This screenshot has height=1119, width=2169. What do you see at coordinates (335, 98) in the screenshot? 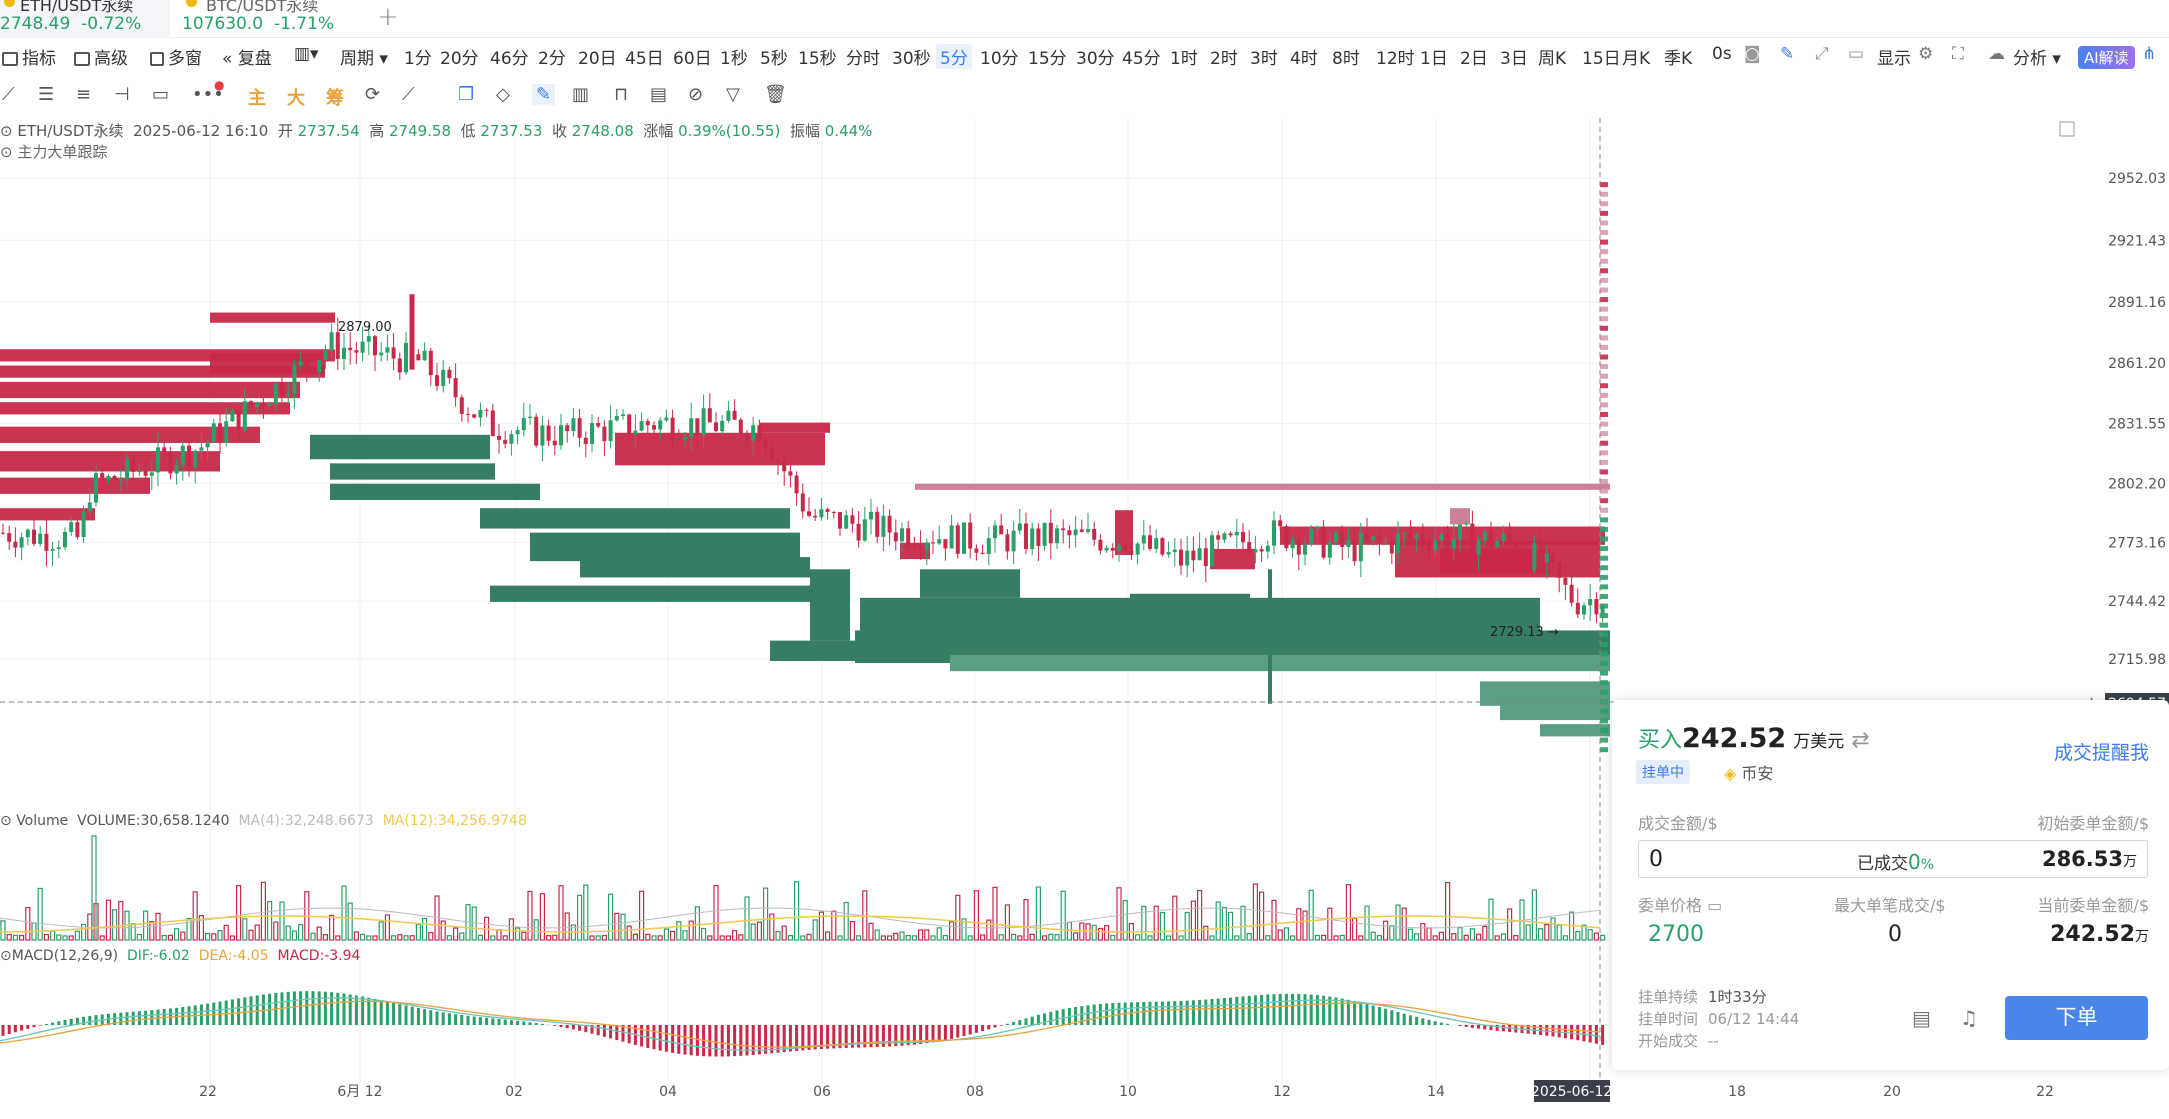
I see `chip-tool: 筹` at bounding box center [335, 98].